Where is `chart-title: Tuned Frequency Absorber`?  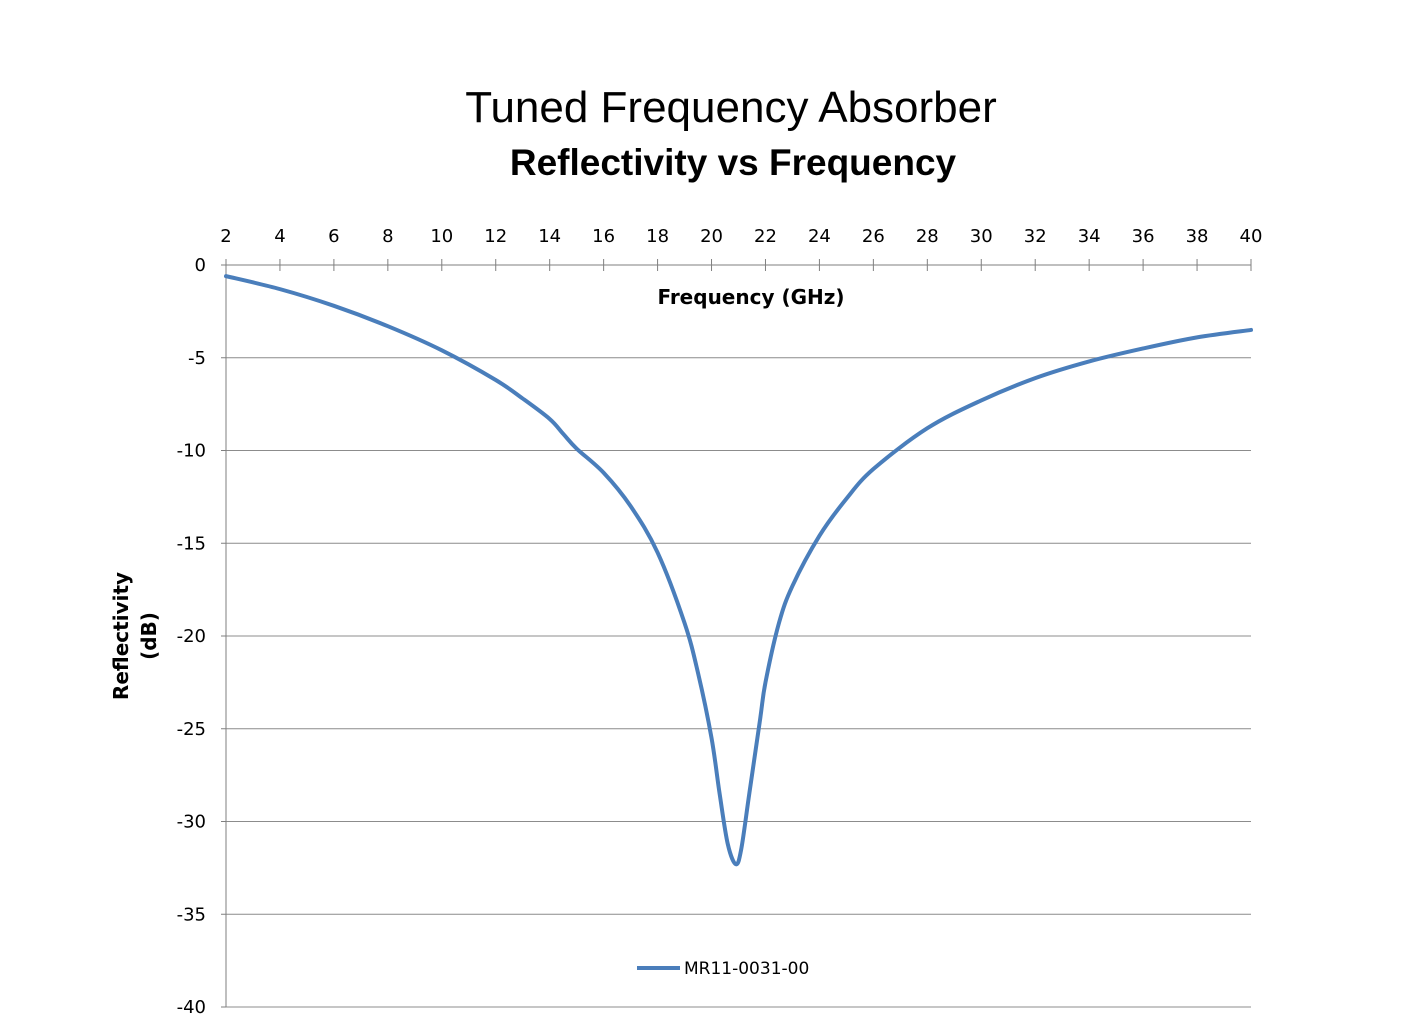
chart-title: Tuned Frequency Absorber is located at coordinates (731, 107).